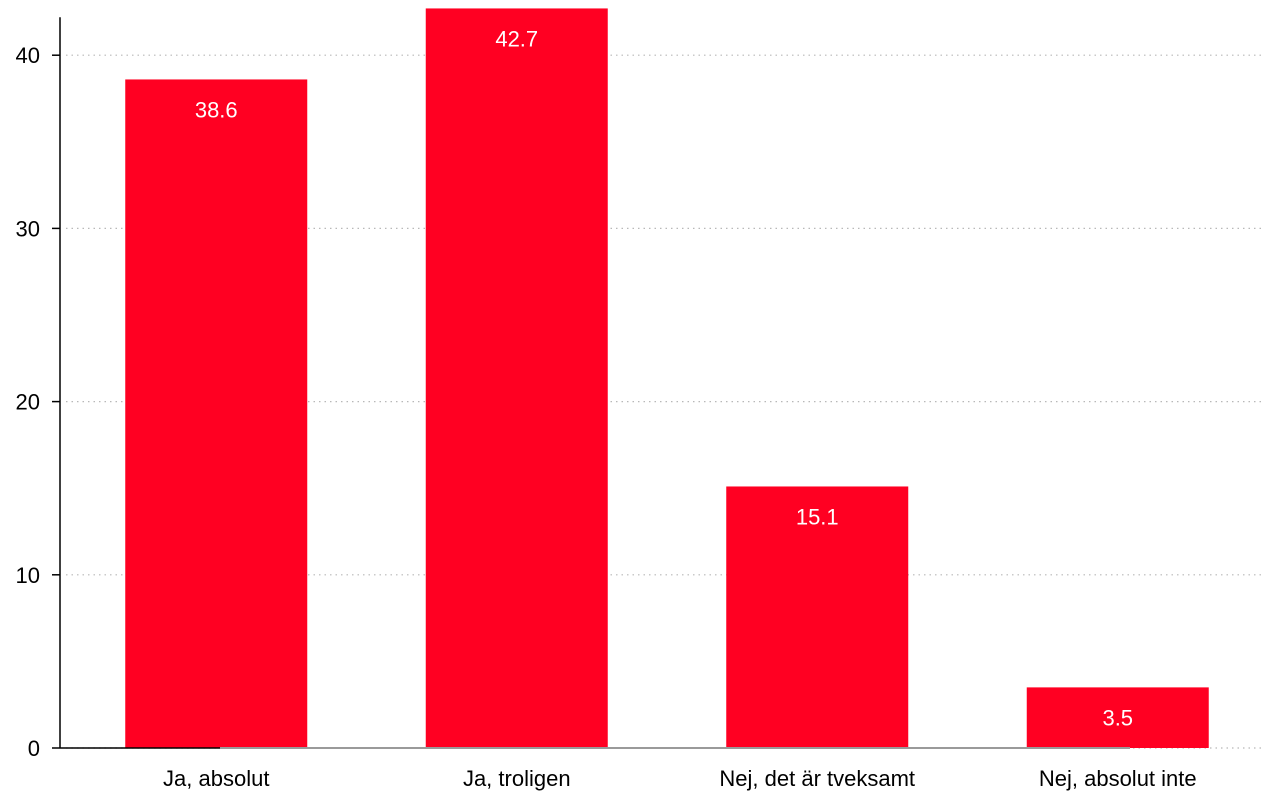  Describe the element at coordinates (216, 109) in the screenshot. I see `data-label: 38.6` at that location.